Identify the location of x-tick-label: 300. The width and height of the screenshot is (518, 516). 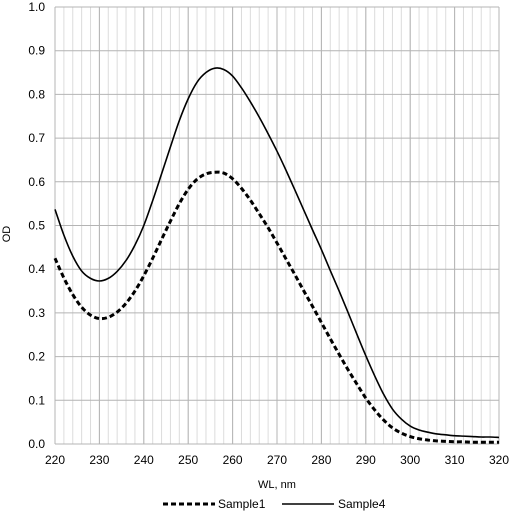
(410, 460).